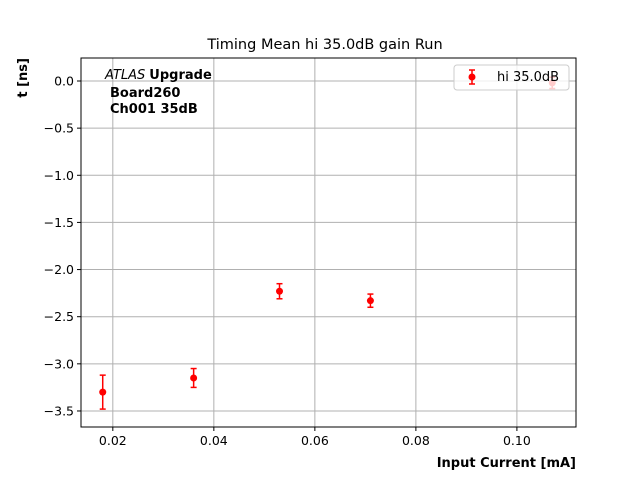 This screenshot has width=640, height=484. I want to click on y-axis-label: t [ns], so click(23, 78).